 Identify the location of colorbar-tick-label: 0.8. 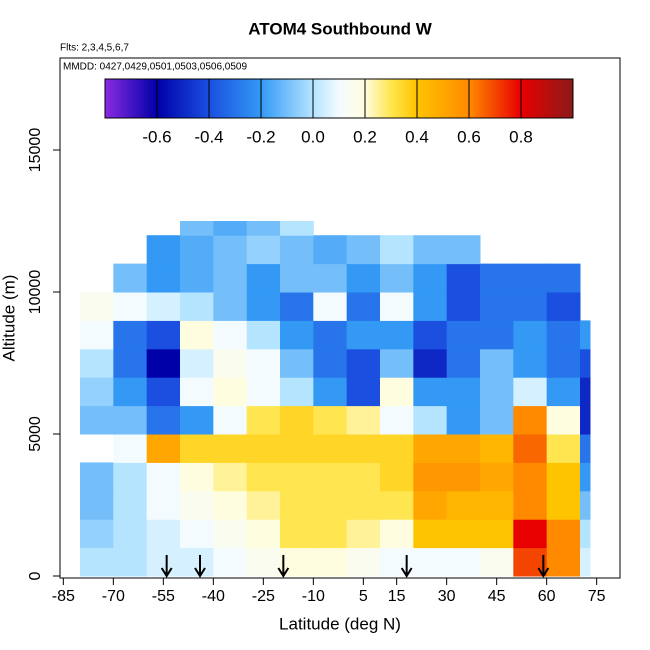
(521, 136).